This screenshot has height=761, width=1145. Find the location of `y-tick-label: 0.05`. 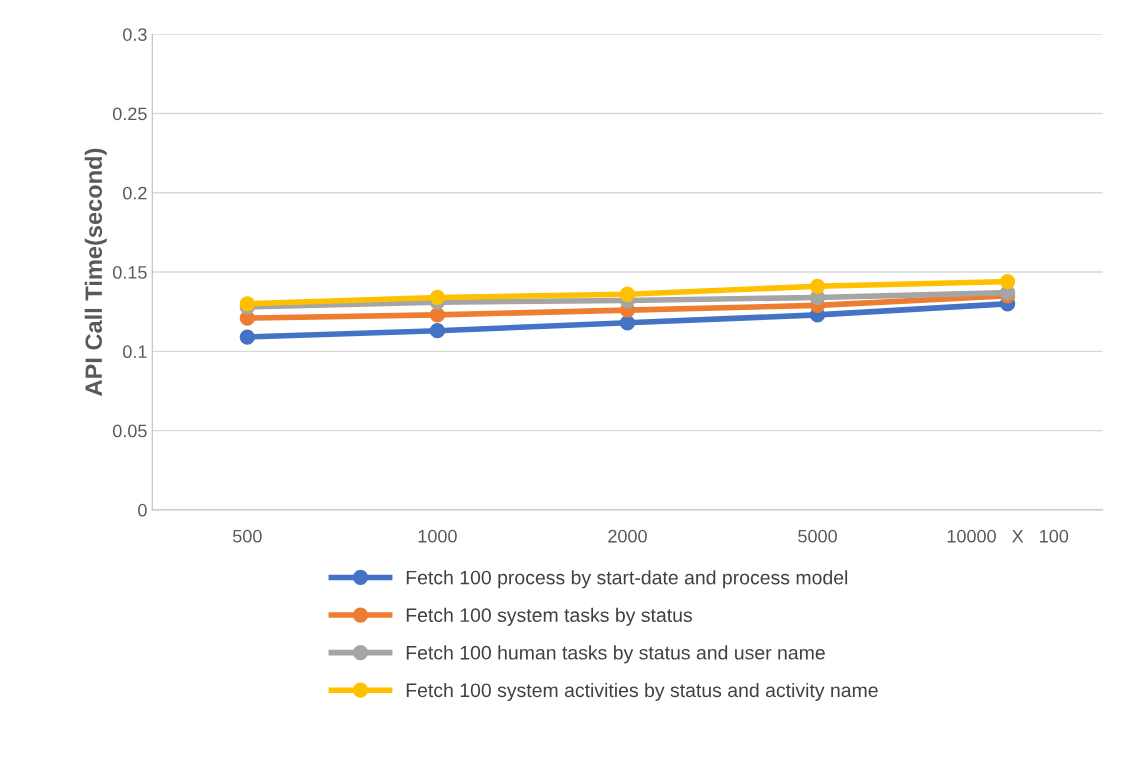

y-tick-label: 0.05 is located at coordinates (129, 431).